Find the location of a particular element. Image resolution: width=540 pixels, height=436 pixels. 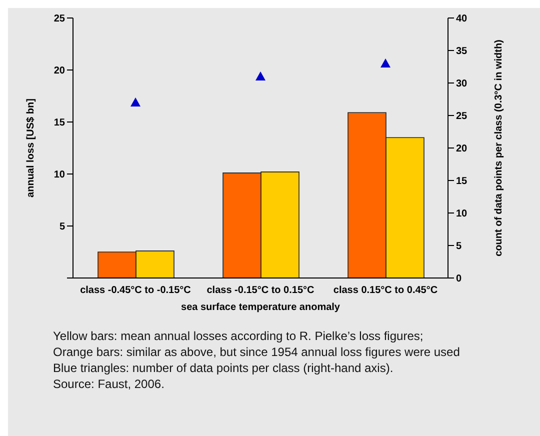

y2-tick-label: 15 is located at coordinates (462, 182).